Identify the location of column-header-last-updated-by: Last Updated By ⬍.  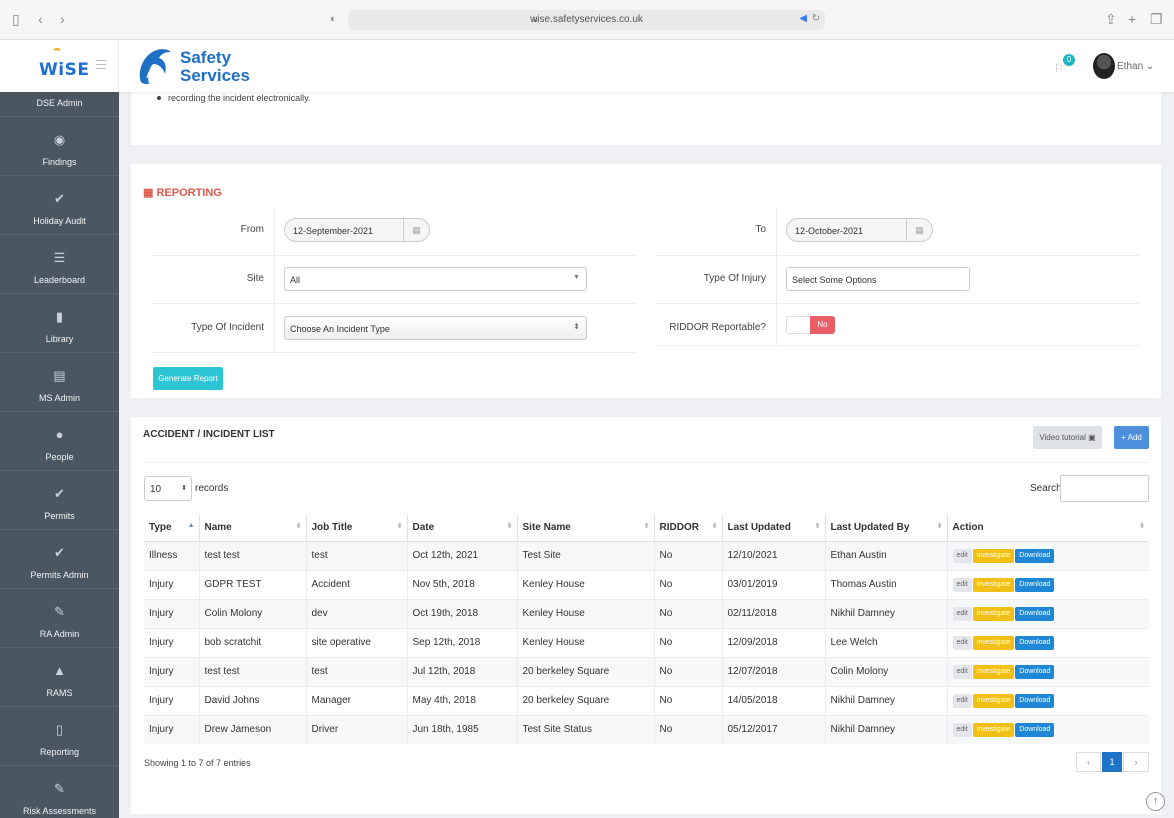
(885, 528).